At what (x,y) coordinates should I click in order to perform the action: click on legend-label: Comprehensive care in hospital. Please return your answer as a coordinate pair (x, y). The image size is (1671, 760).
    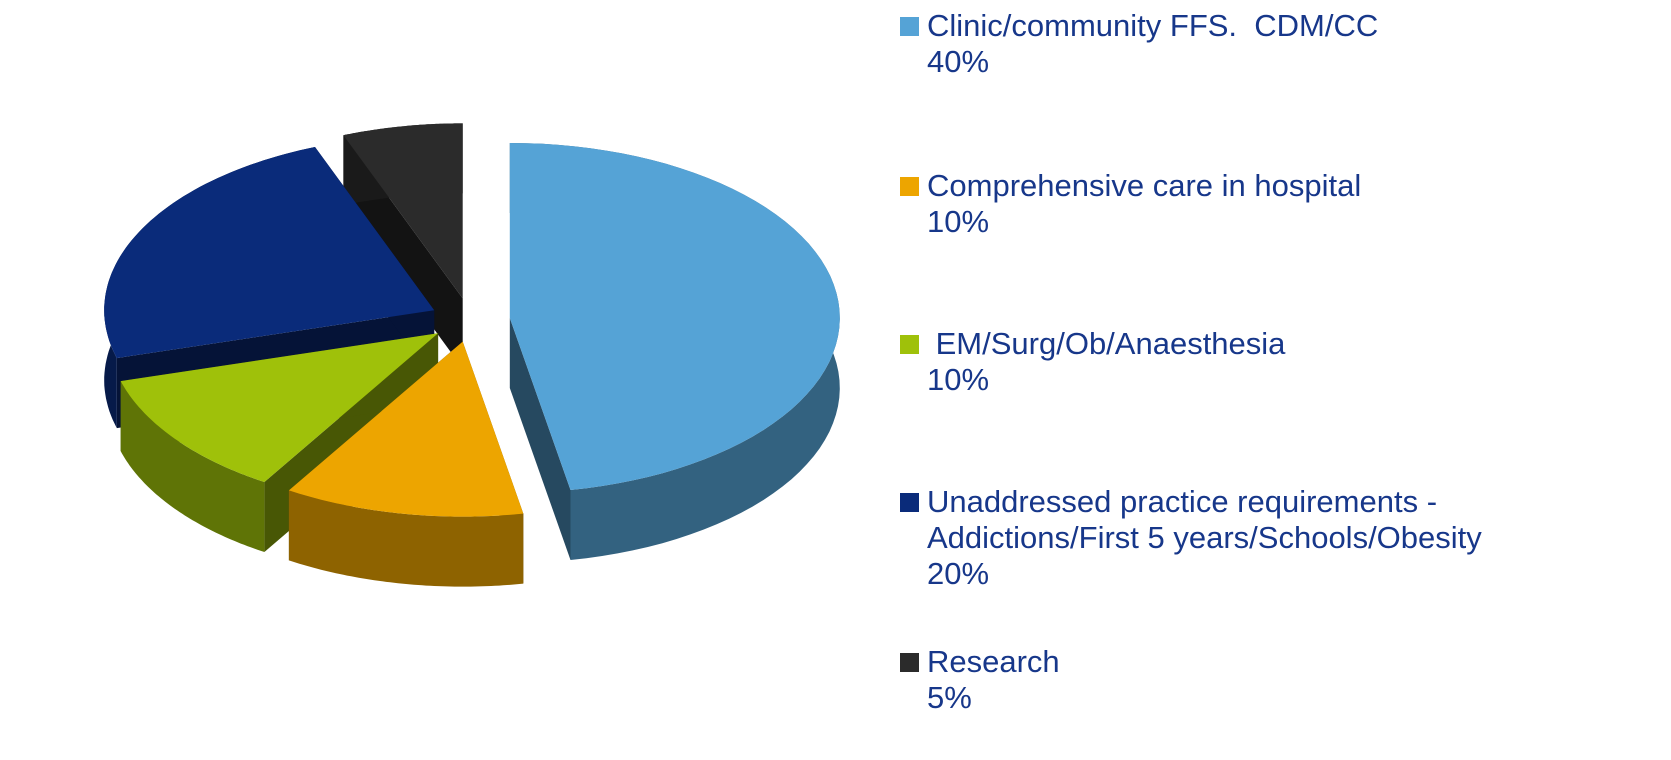
    Looking at the image, I should click on (1144, 185).